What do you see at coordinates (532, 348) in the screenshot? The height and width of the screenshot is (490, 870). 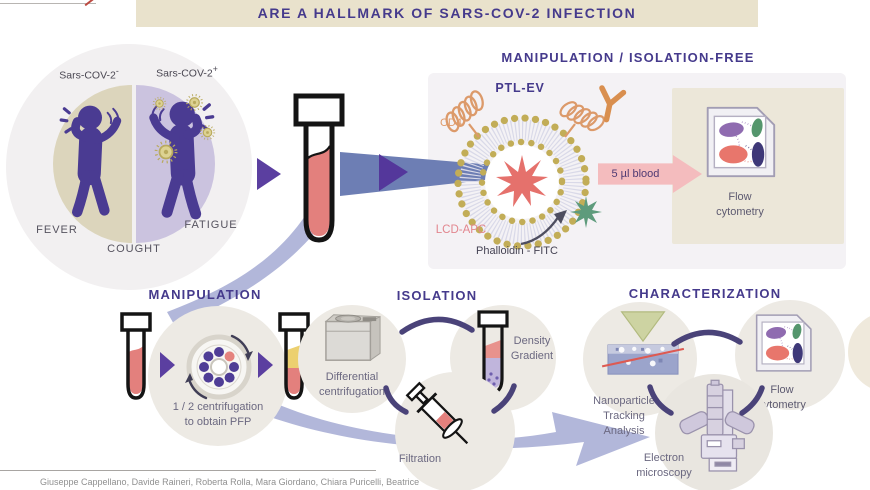 I see `density-label: Density Gradient` at bounding box center [532, 348].